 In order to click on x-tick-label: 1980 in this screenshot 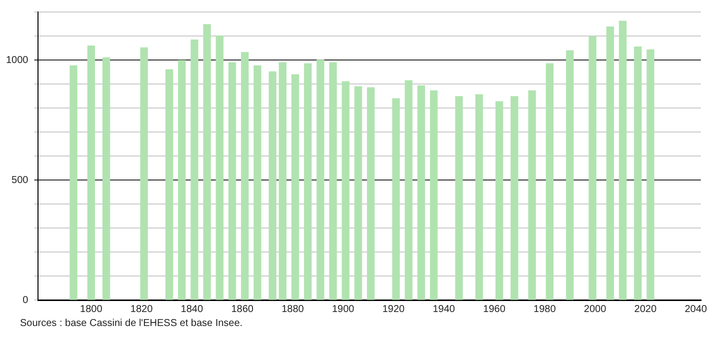, I will do `click(545, 309)`.